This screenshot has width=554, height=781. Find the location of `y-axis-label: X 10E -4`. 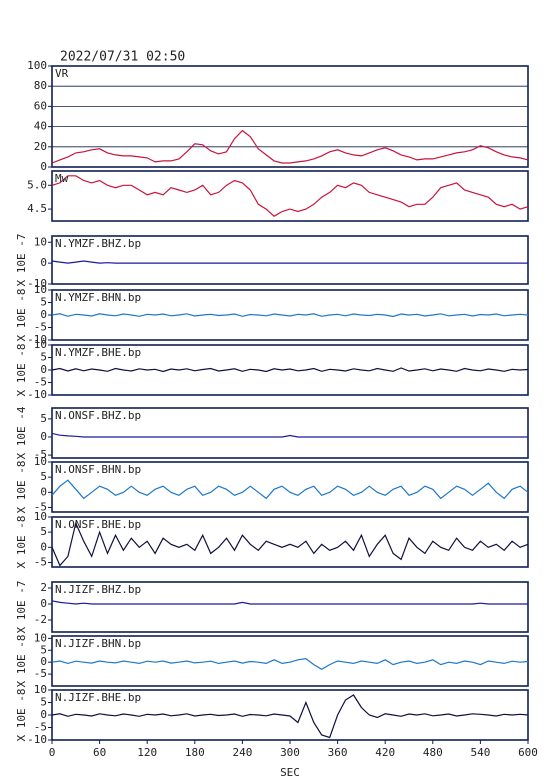

y-axis-label: X 10E -4 is located at coordinates (21, 432).